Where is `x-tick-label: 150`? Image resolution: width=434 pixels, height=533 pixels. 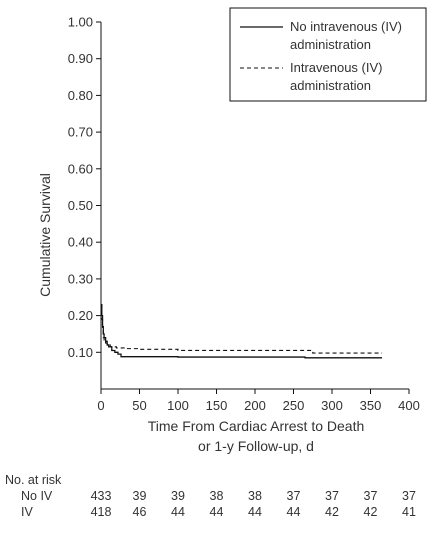
x-tick-label: 150 is located at coordinates (217, 405).